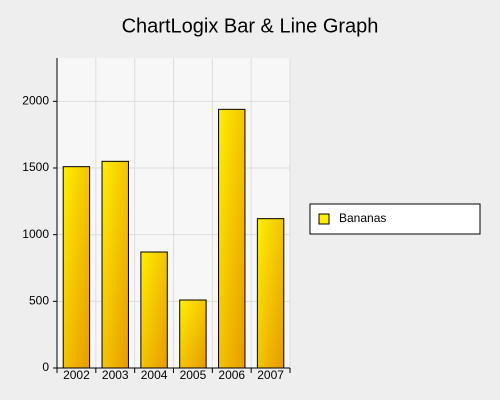  Describe the element at coordinates (115, 375) in the screenshot. I see `x-tick-label: 2003` at that location.